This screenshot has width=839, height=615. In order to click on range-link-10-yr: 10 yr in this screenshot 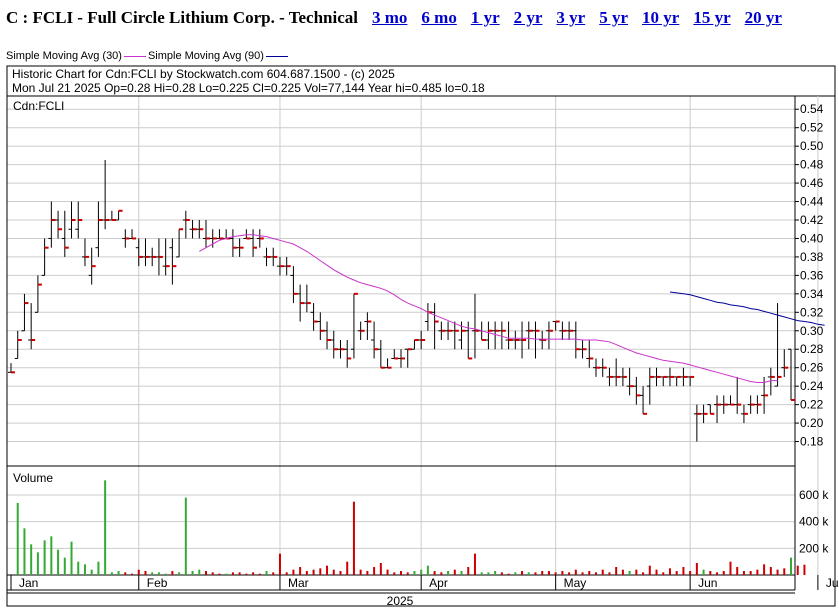, I will do `click(661, 17)`.